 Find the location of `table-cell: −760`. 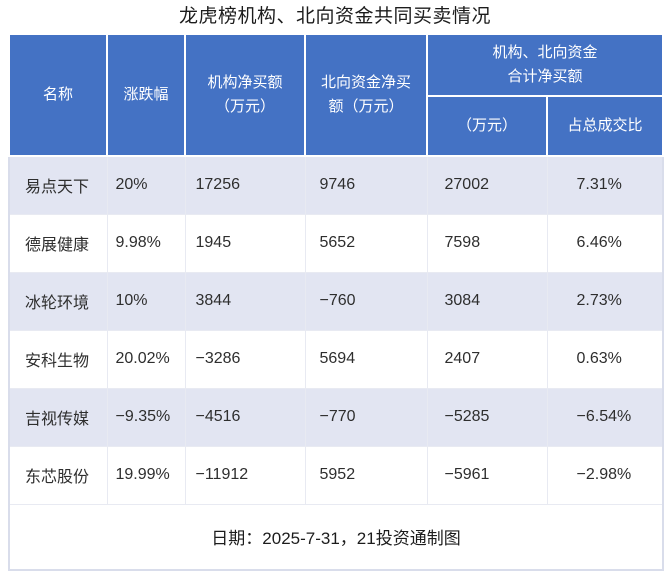

table-cell: −760 is located at coordinates (366, 301).